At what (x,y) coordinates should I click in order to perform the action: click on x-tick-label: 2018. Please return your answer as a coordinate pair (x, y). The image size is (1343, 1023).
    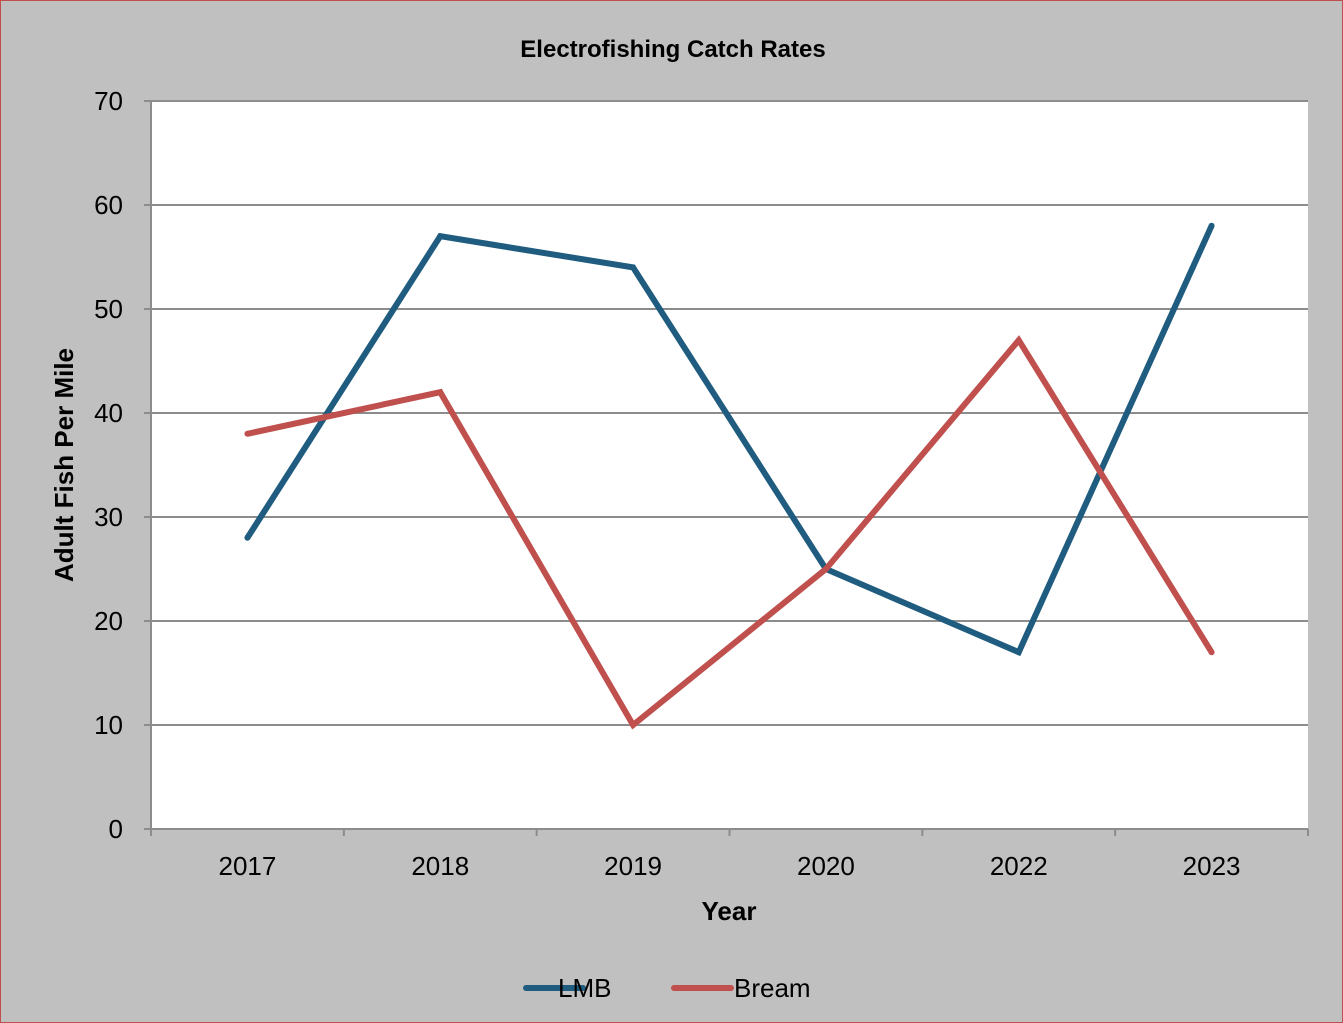
    Looking at the image, I should click on (440, 866).